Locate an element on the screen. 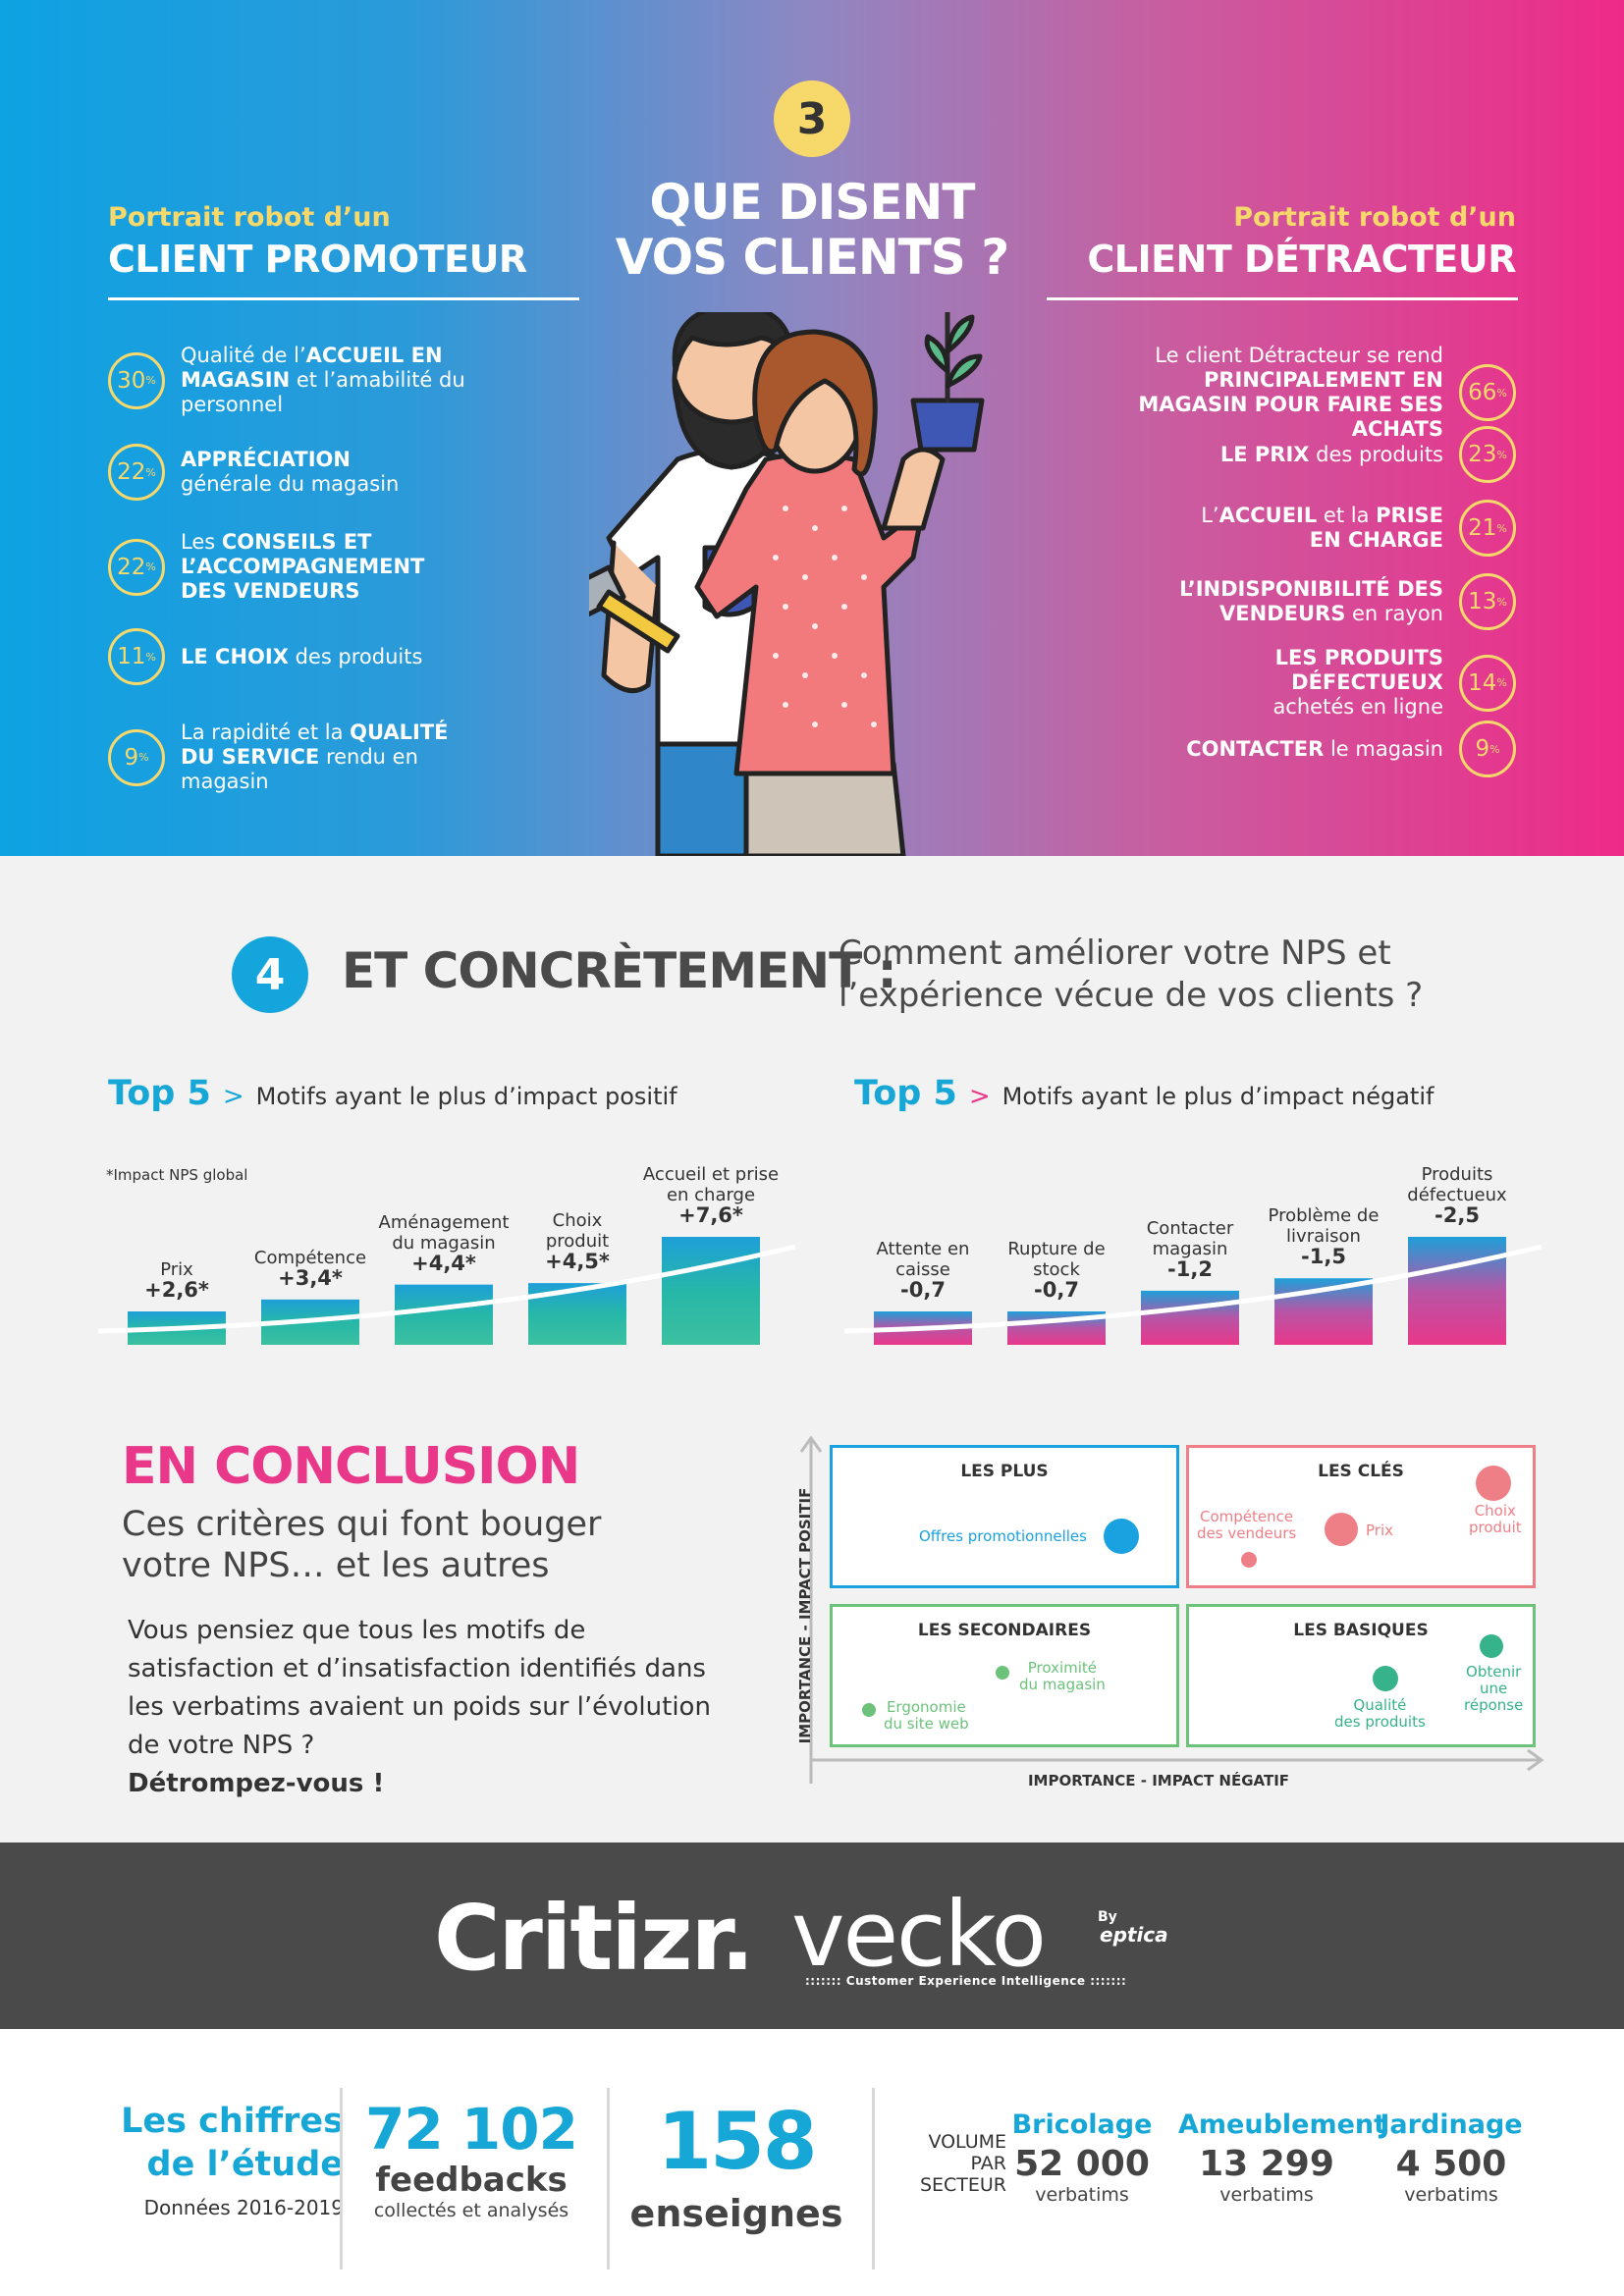 The width and height of the screenshot is (1624, 2296). impact-footnote: *Impact NPS global is located at coordinates (177, 1175).